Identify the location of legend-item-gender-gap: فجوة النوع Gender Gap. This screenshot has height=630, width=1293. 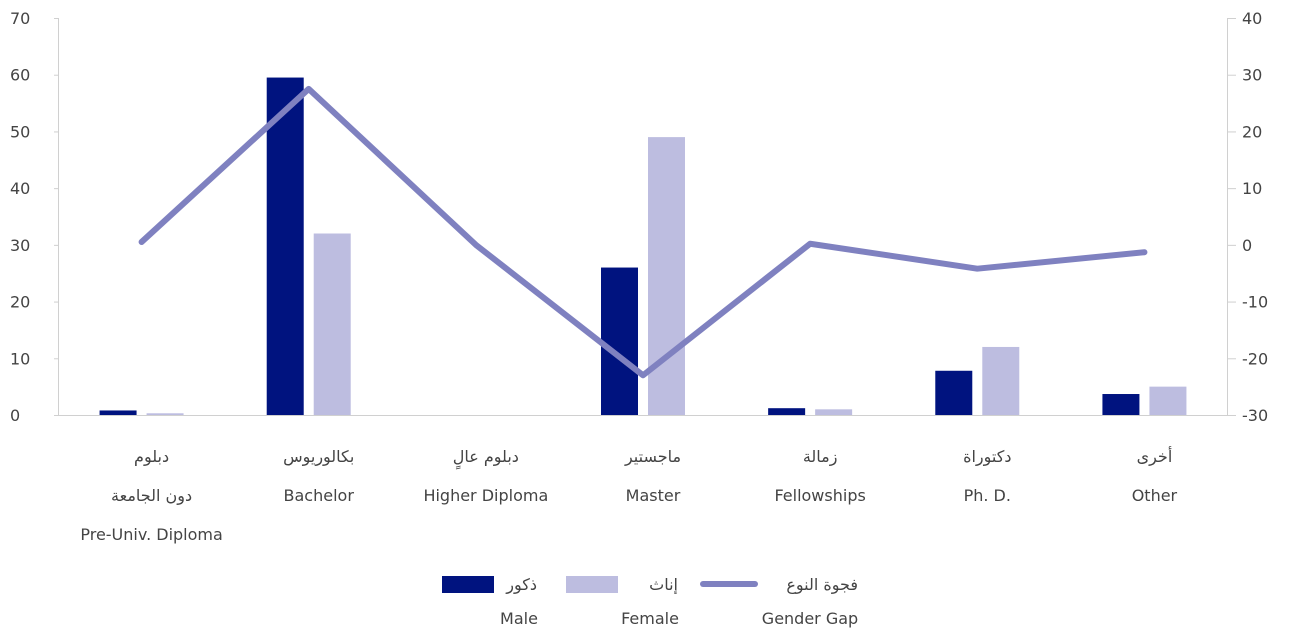
(780, 601).